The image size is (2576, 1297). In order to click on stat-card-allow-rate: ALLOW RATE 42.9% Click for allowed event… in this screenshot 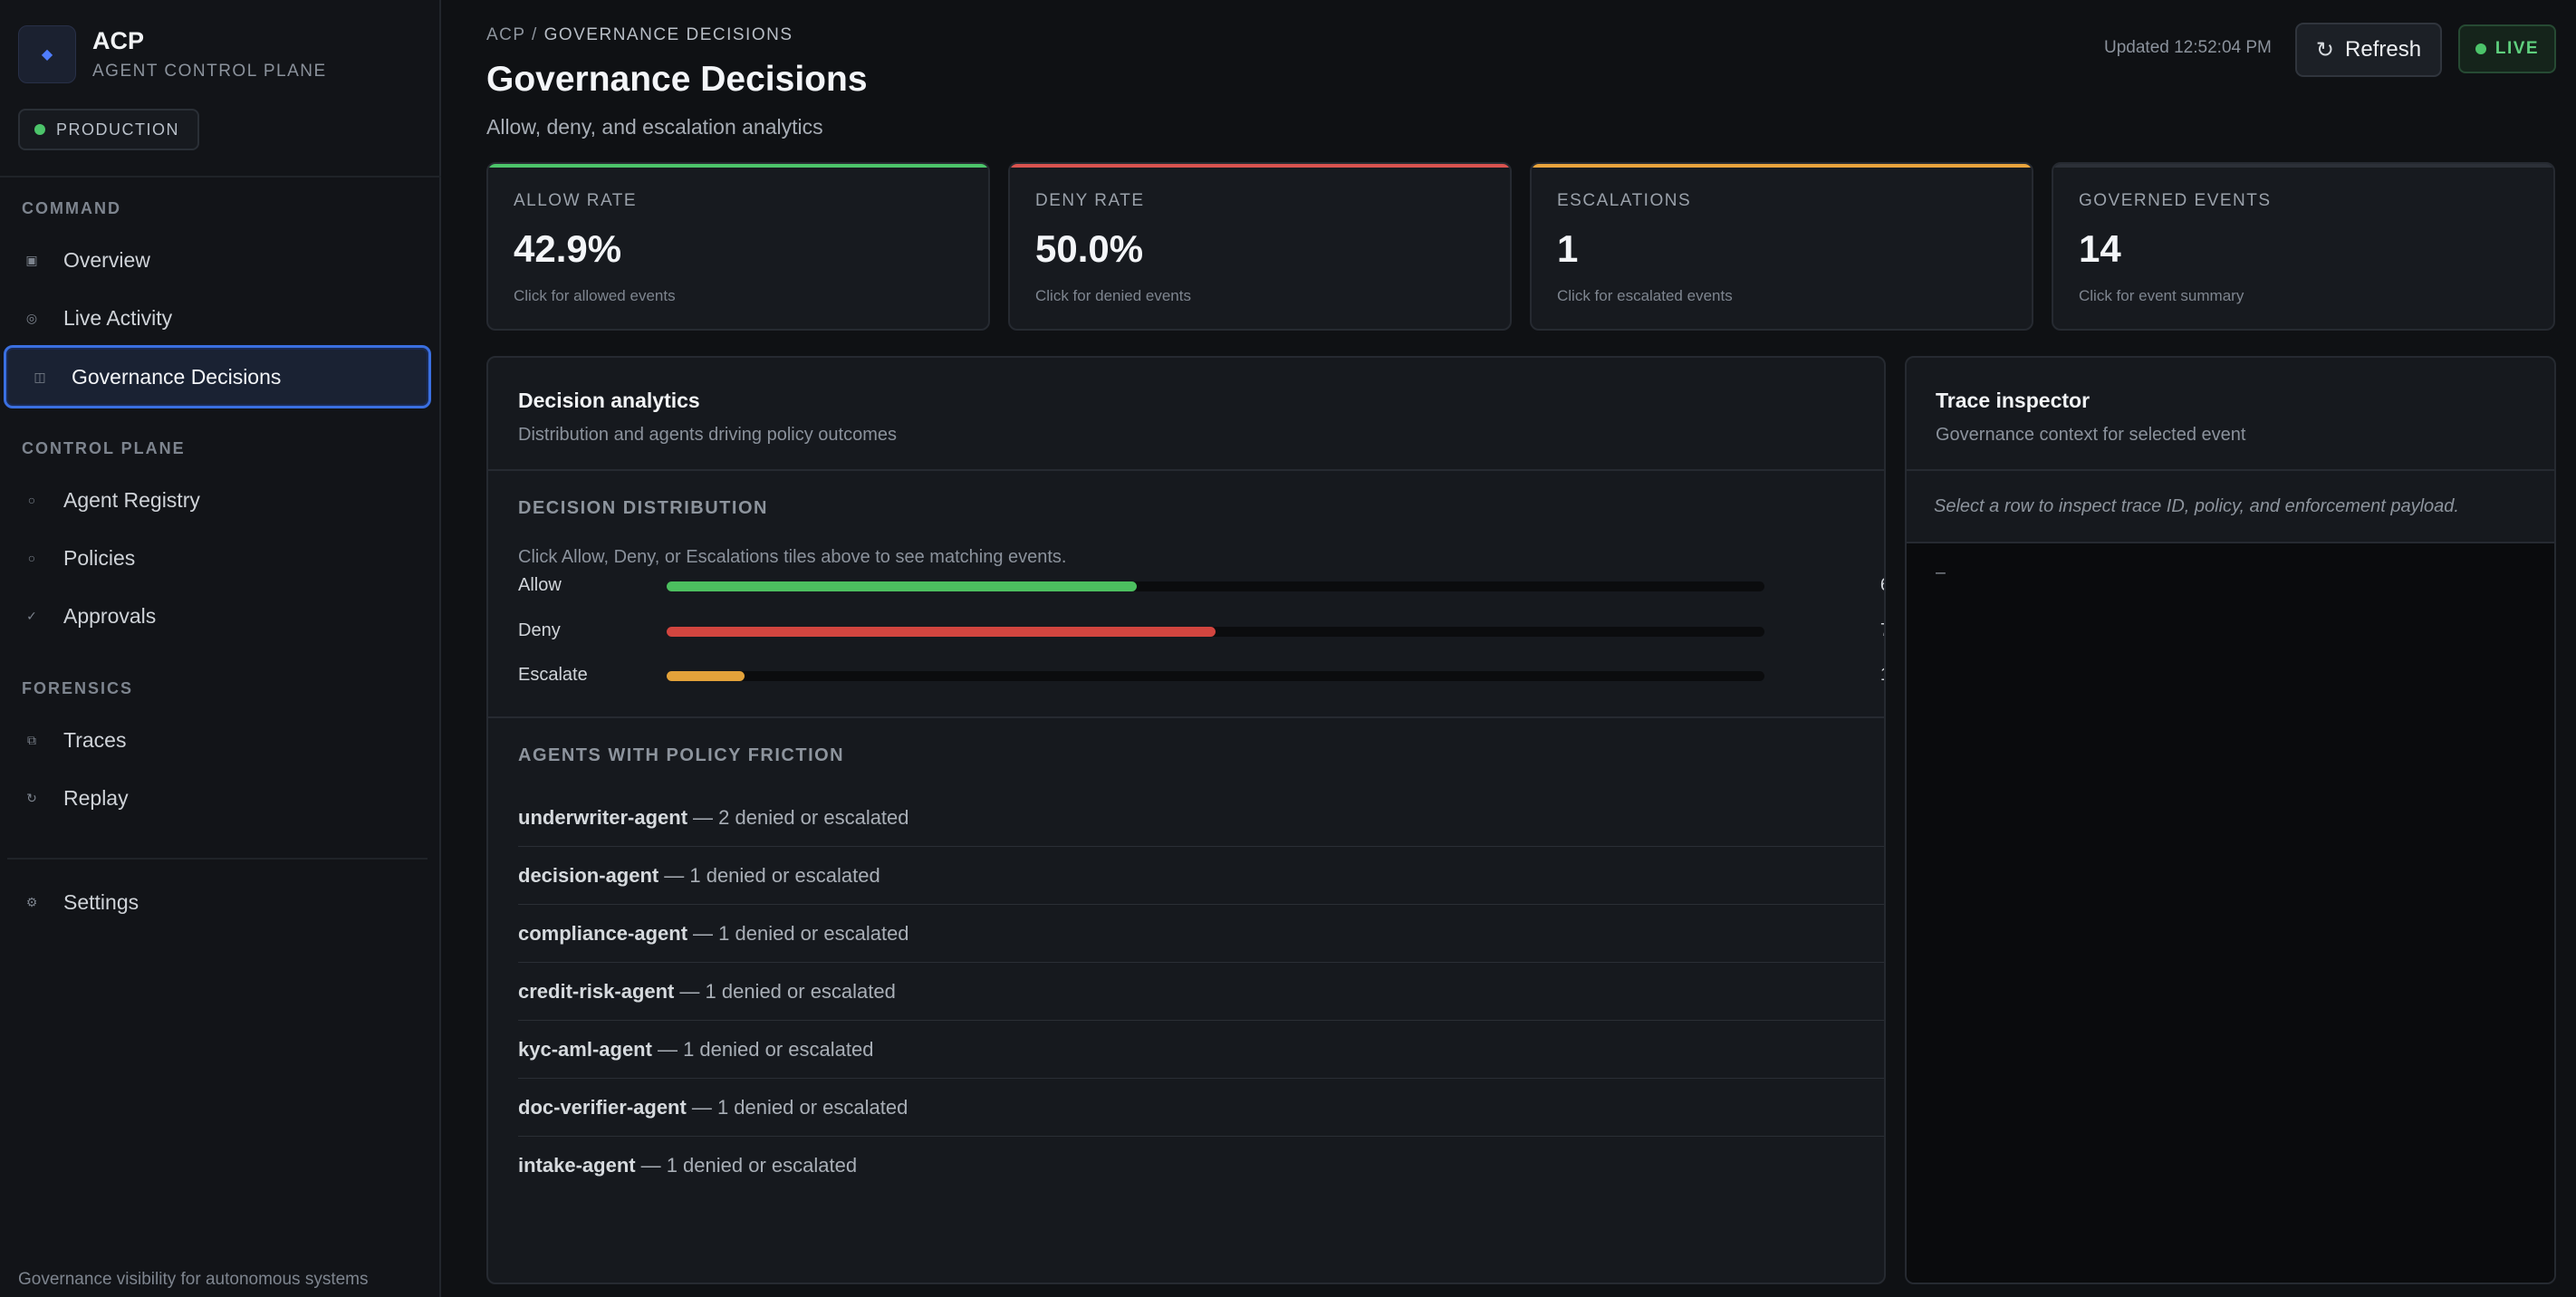, I will do `click(738, 247)`.